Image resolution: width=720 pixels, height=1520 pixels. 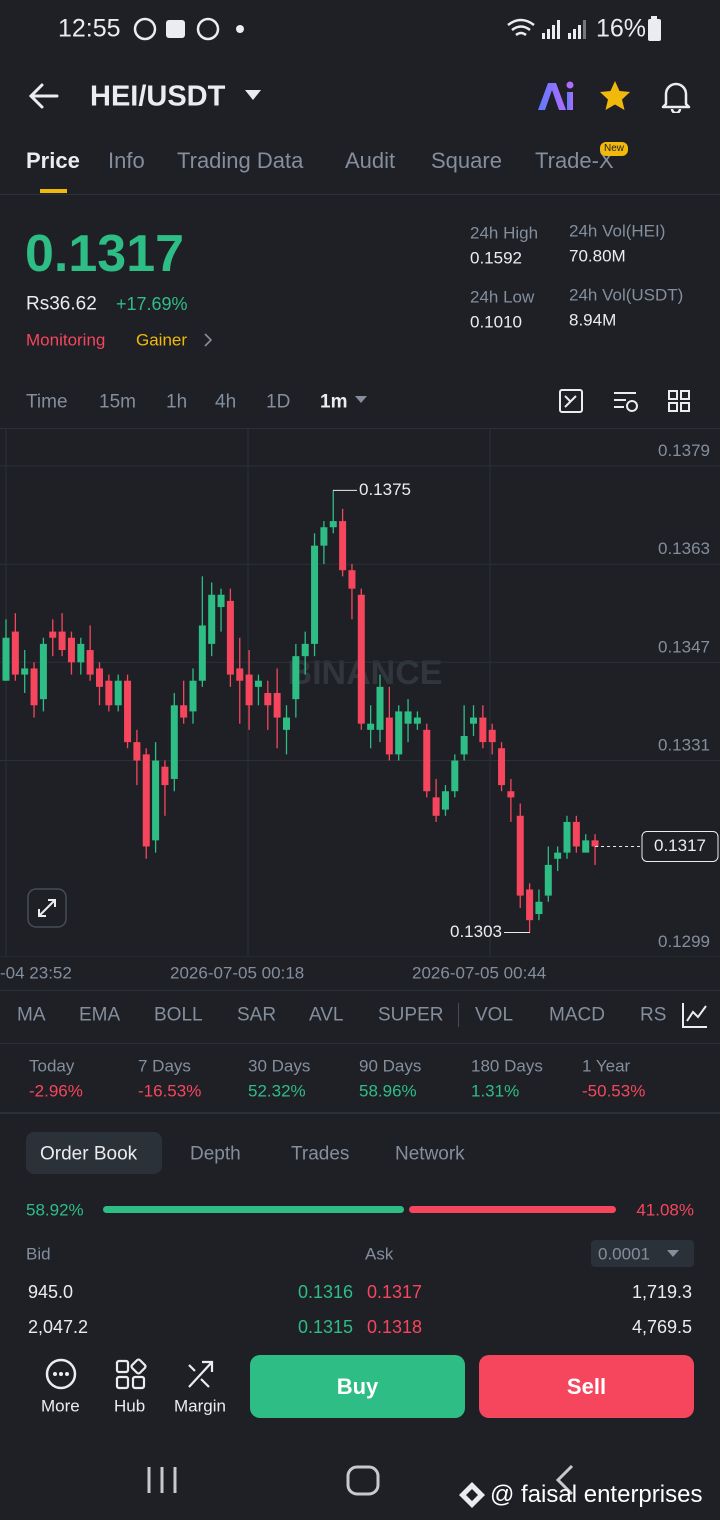 I want to click on buy-button: Buy, so click(x=357, y=1386).